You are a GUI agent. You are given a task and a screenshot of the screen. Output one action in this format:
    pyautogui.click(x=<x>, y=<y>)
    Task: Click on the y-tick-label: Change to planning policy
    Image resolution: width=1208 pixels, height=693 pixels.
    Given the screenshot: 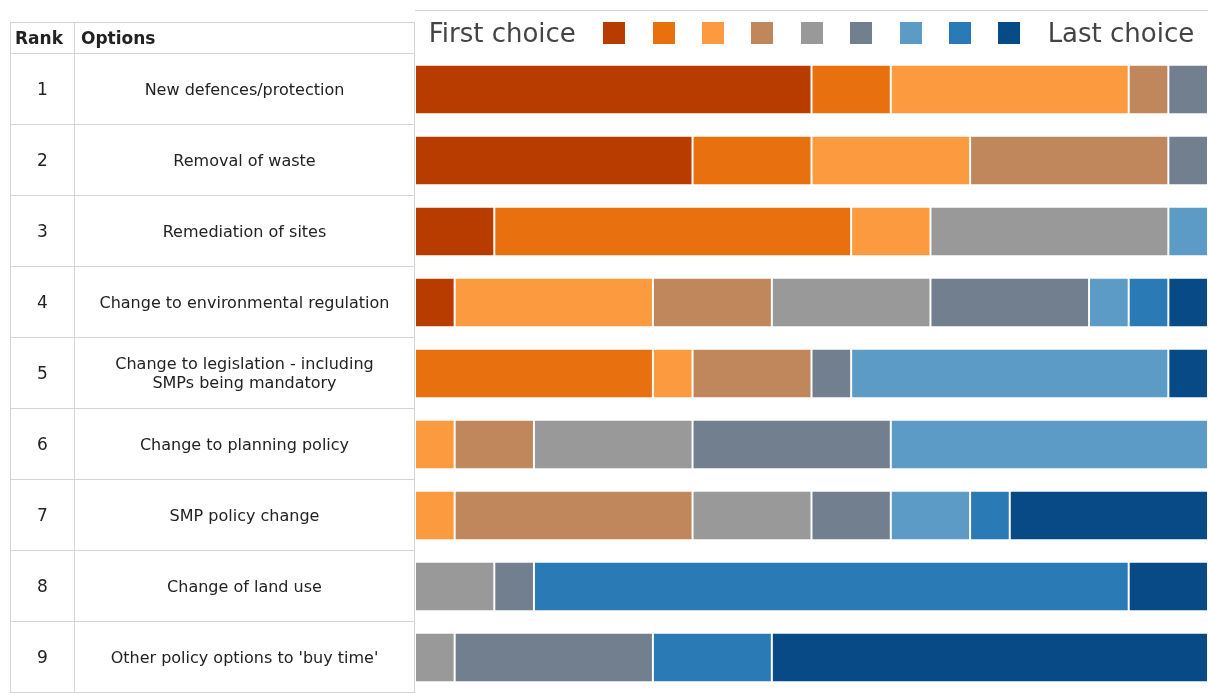 What is the action you would take?
    pyautogui.click(x=245, y=444)
    